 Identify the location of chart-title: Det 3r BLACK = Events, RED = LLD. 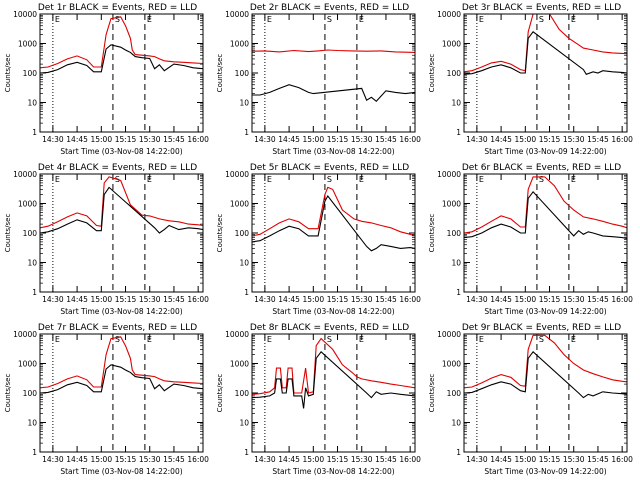
(541, 8).